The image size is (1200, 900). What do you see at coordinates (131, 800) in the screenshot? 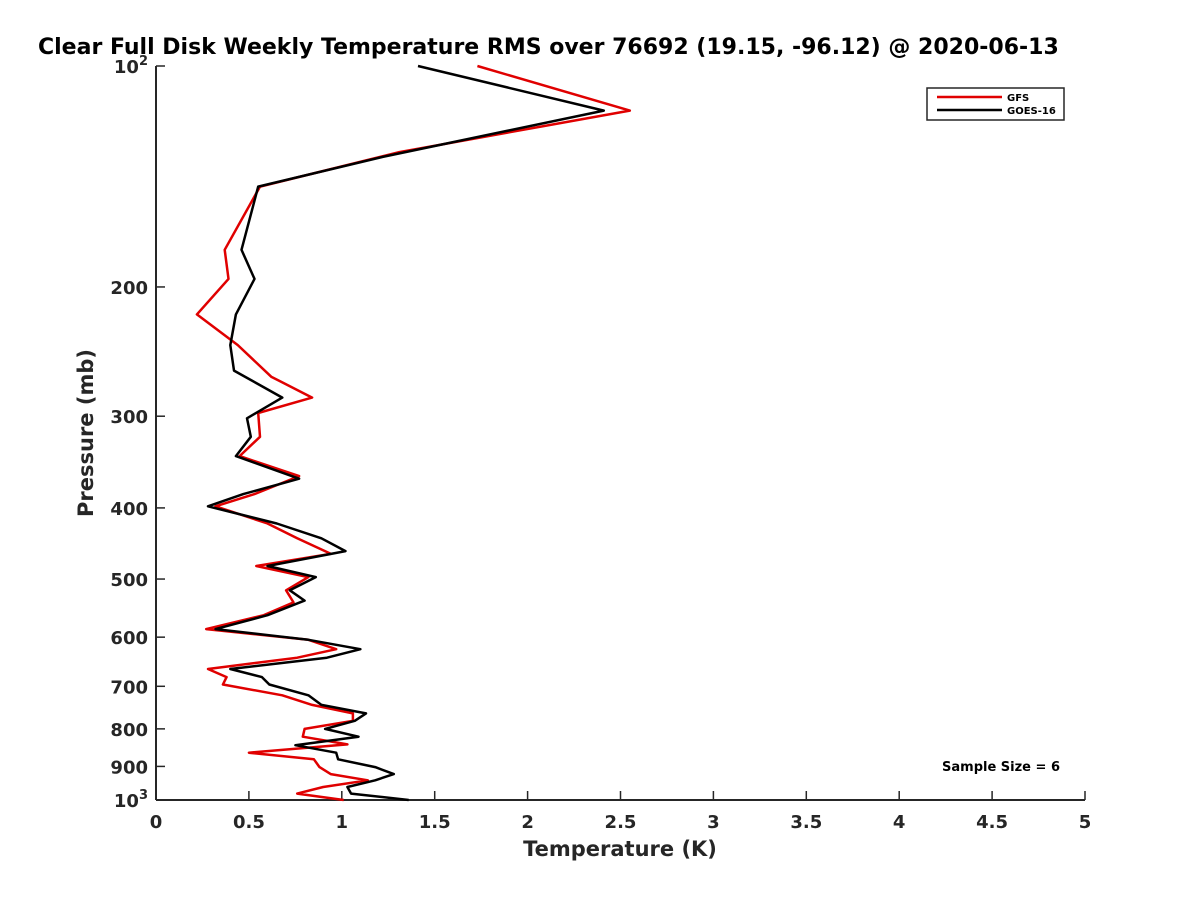
I see `y-tick-label: 10³` at bounding box center [131, 800].